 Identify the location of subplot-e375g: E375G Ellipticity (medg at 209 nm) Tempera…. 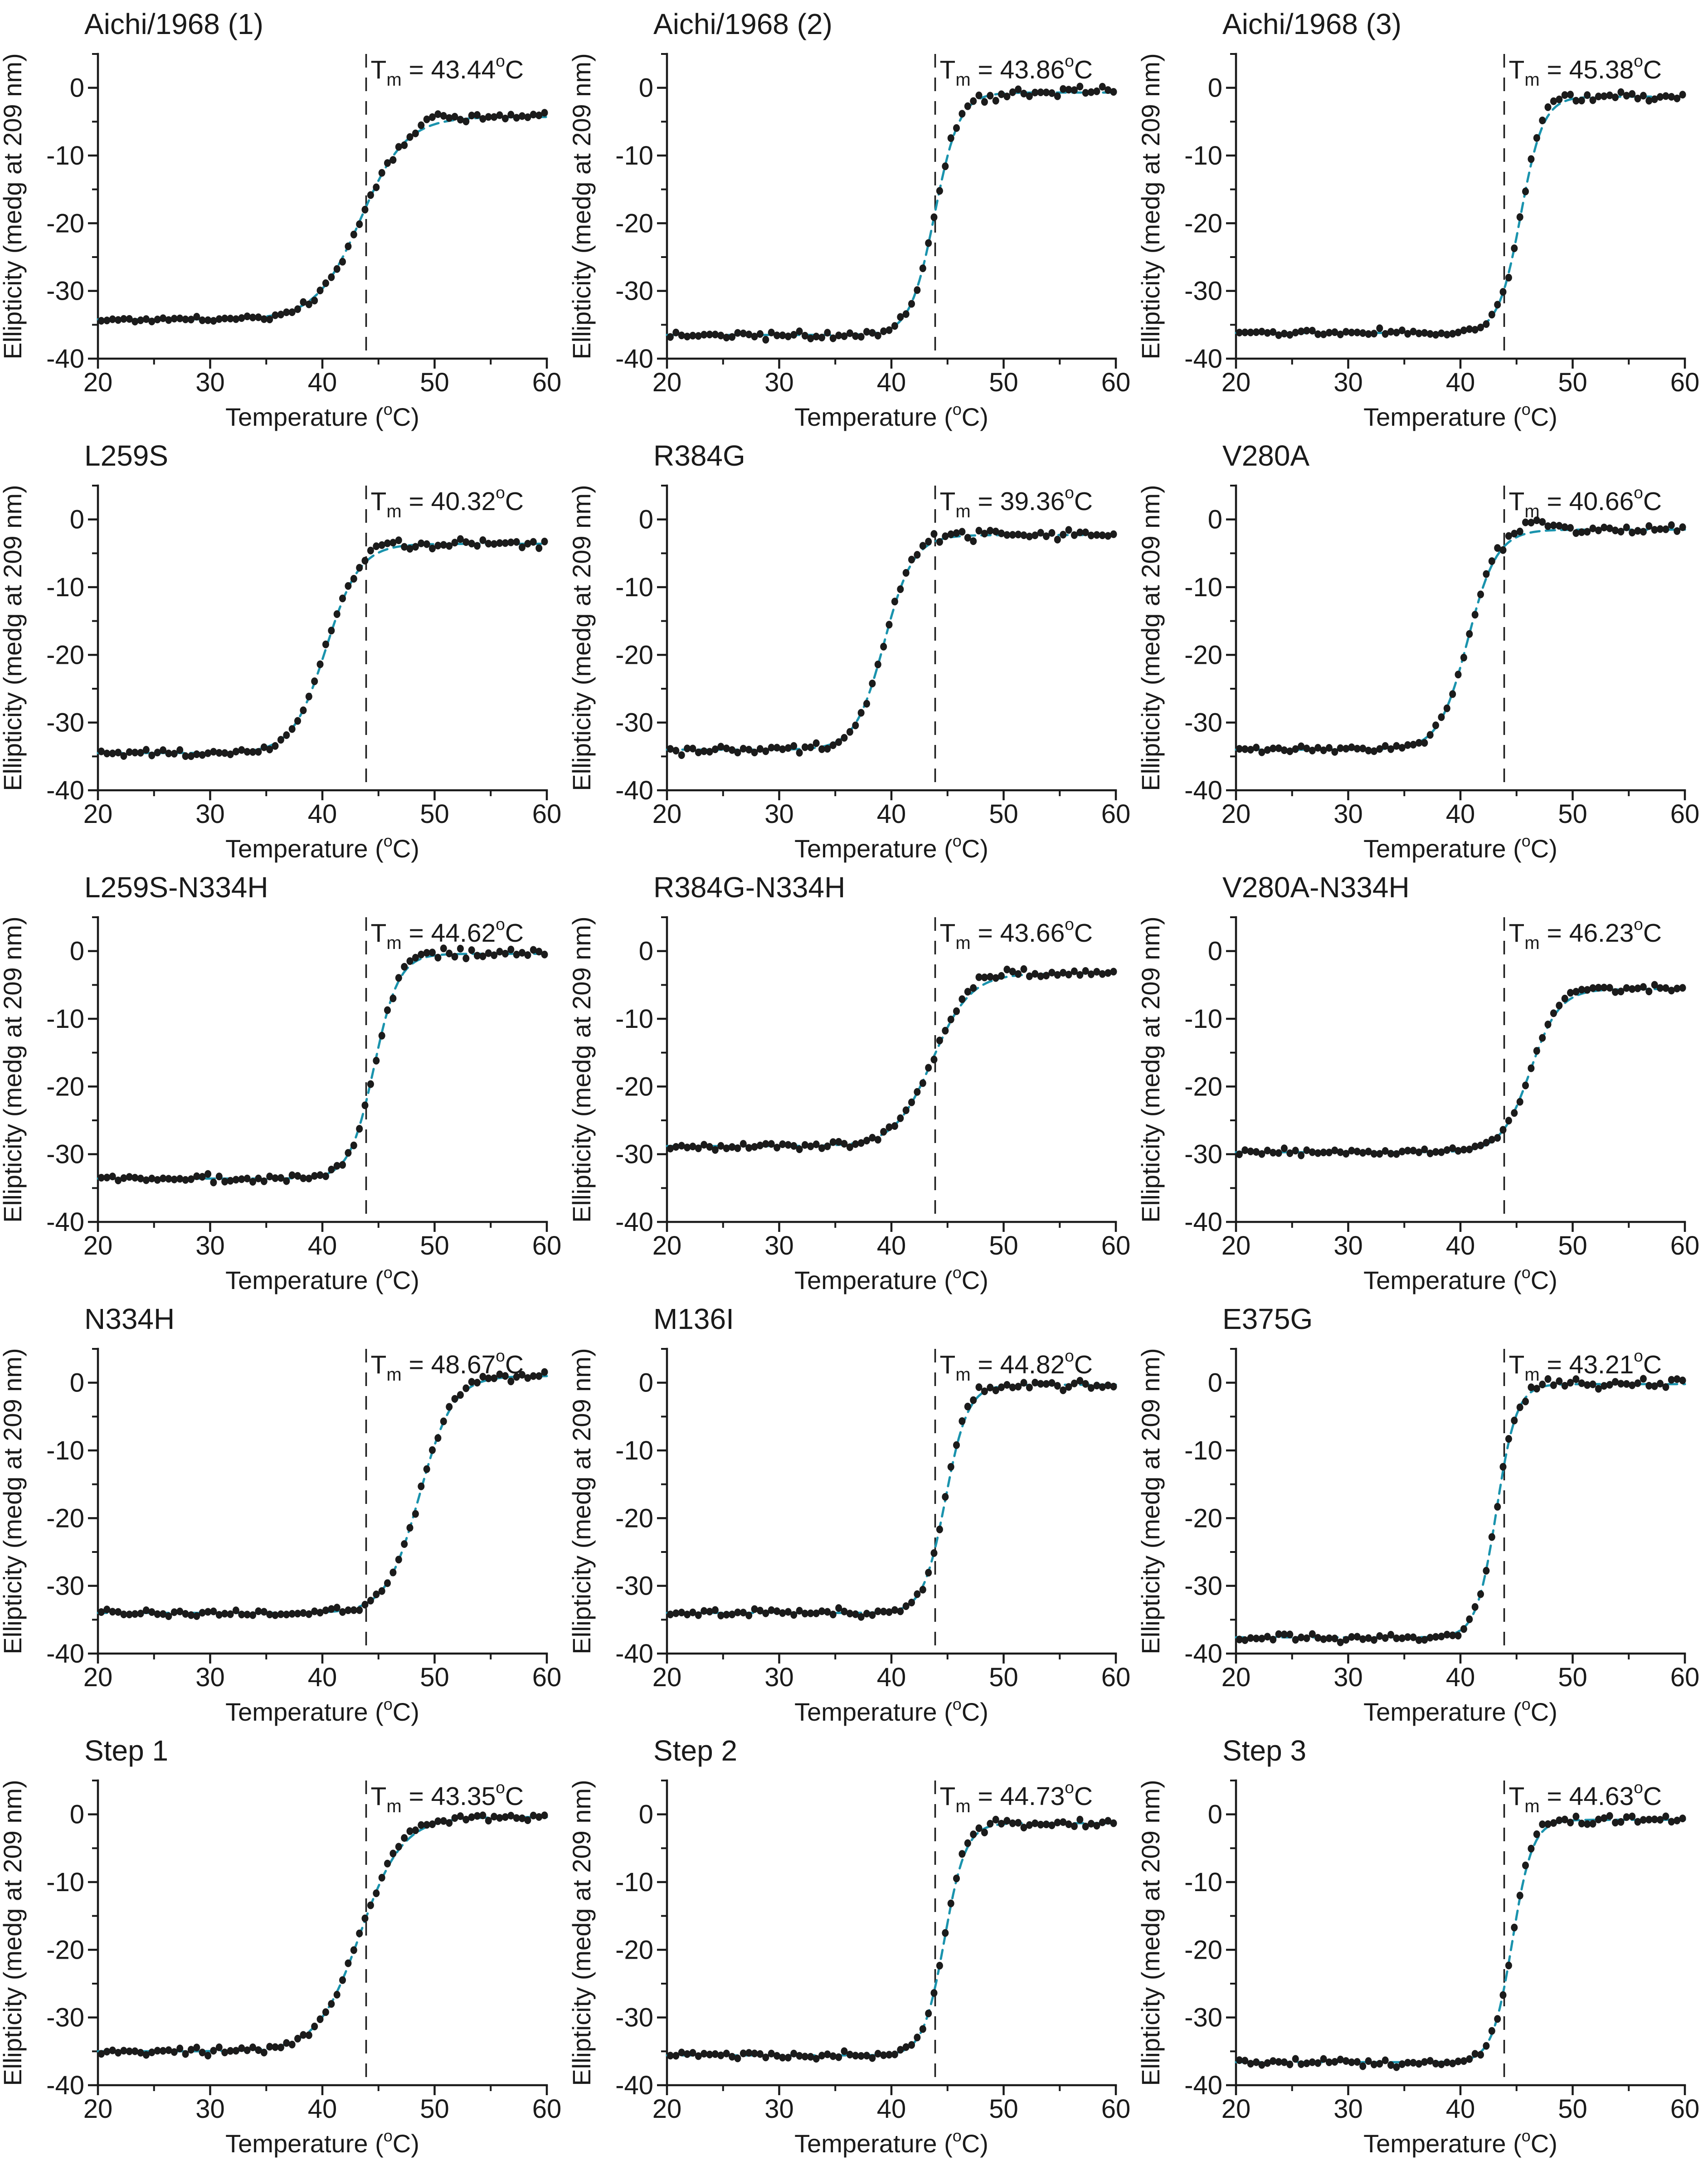
(1424, 1511).